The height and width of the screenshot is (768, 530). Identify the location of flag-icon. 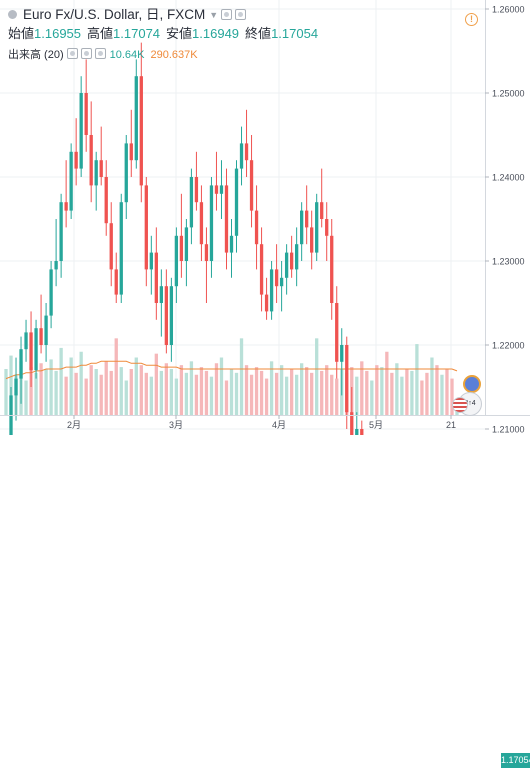
(460, 405).